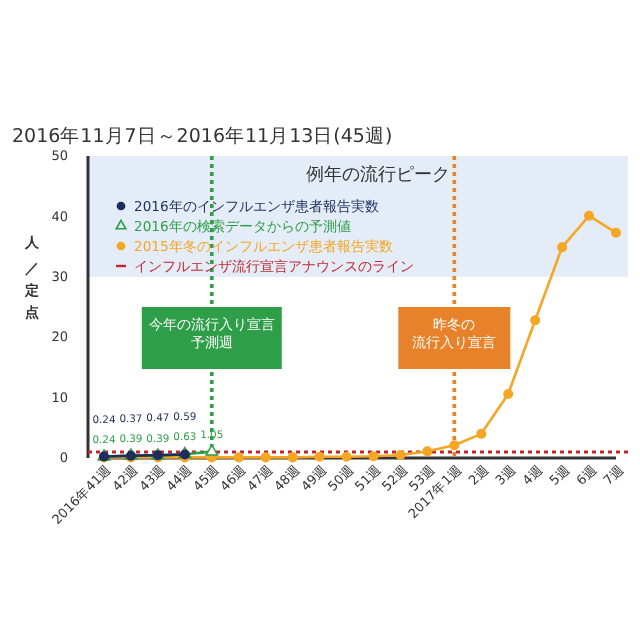 Image resolution: width=640 pixels, height=640 pixels. Describe the element at coordinates (202, 136) in the screenshot. I see `chart-title: 2016年11月7日～2016年11月13日(45週)` at that location.